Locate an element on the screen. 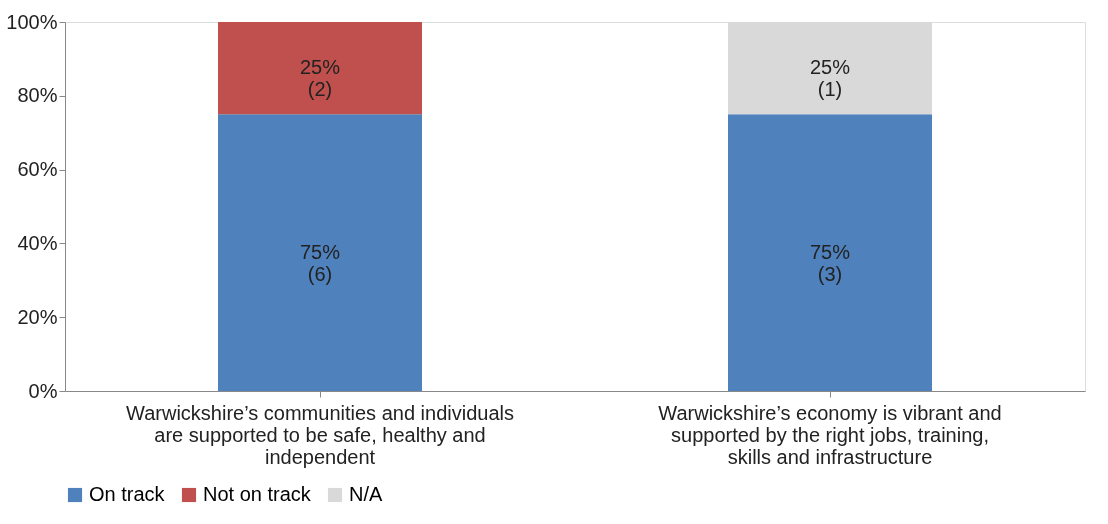 This screenshot has width=1108, height=524. data-label: 25% (1) is located at coordinates (830, 78).